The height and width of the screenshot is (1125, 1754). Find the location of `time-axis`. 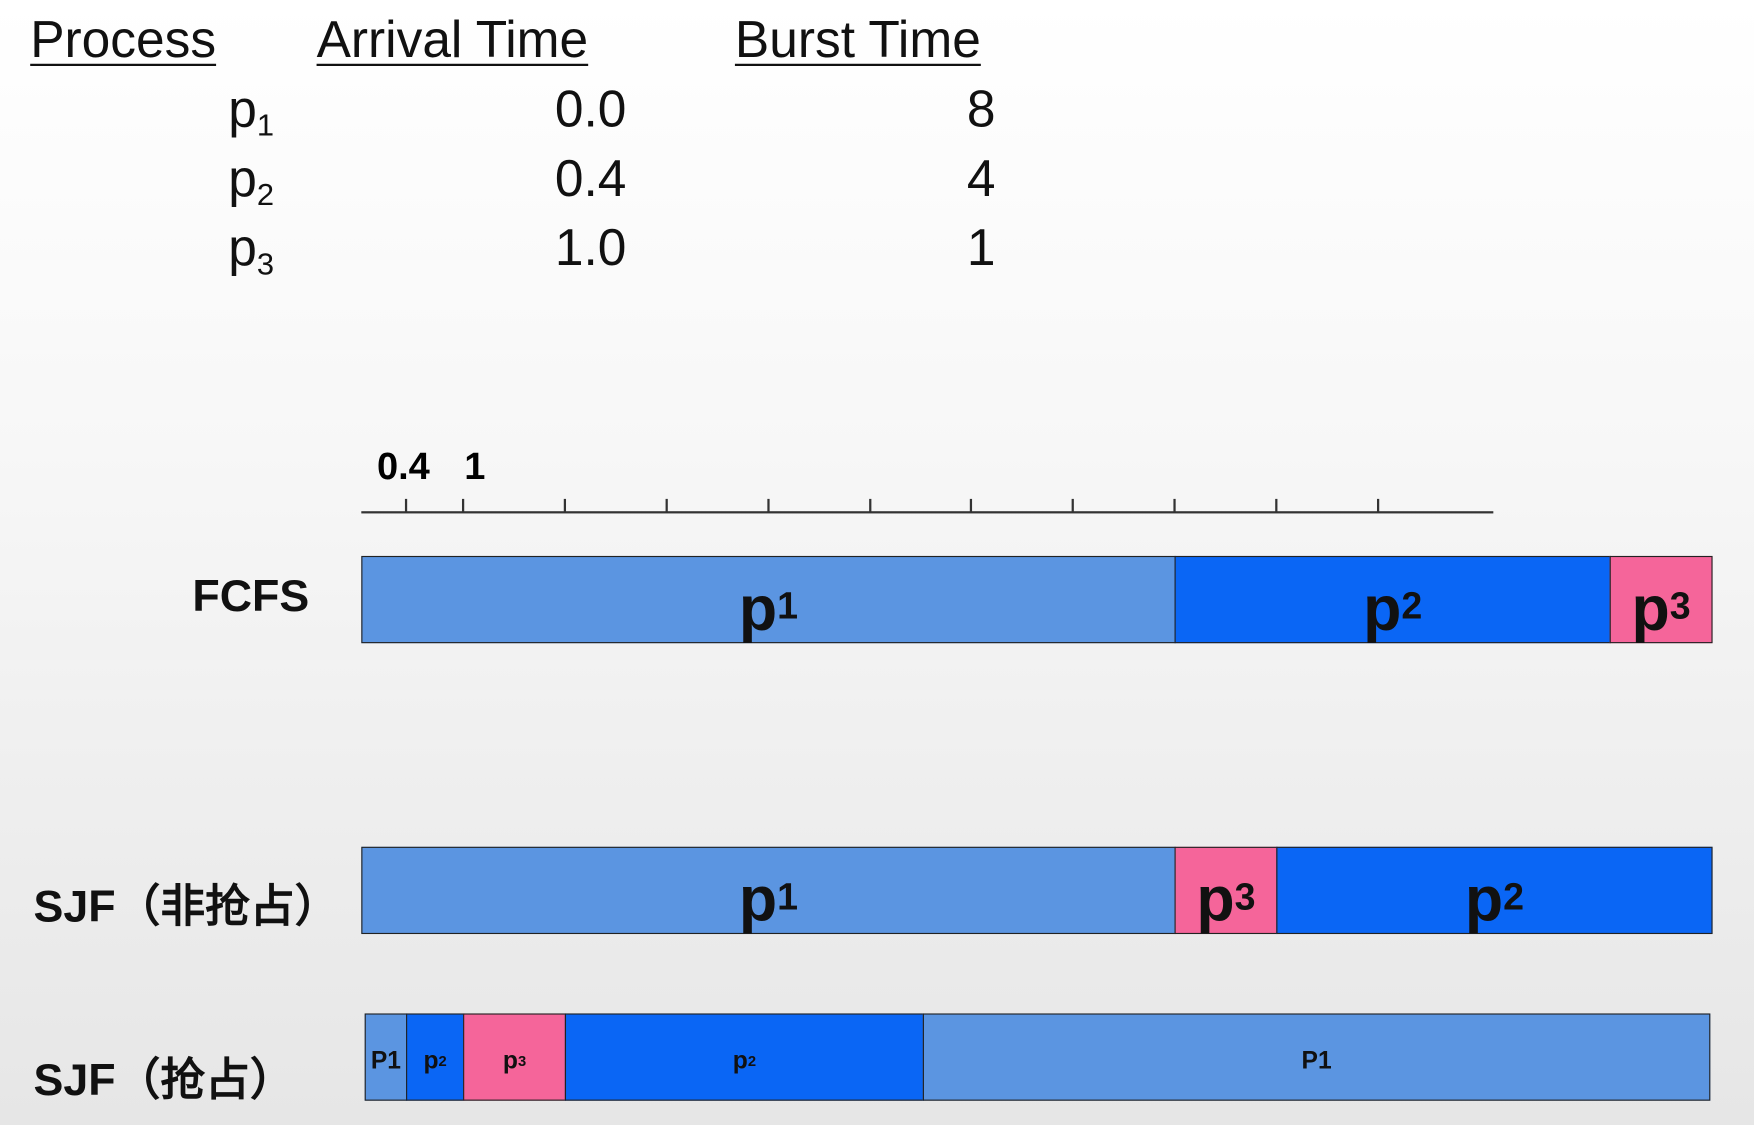

time-axis is located at coordinates (927, 512).